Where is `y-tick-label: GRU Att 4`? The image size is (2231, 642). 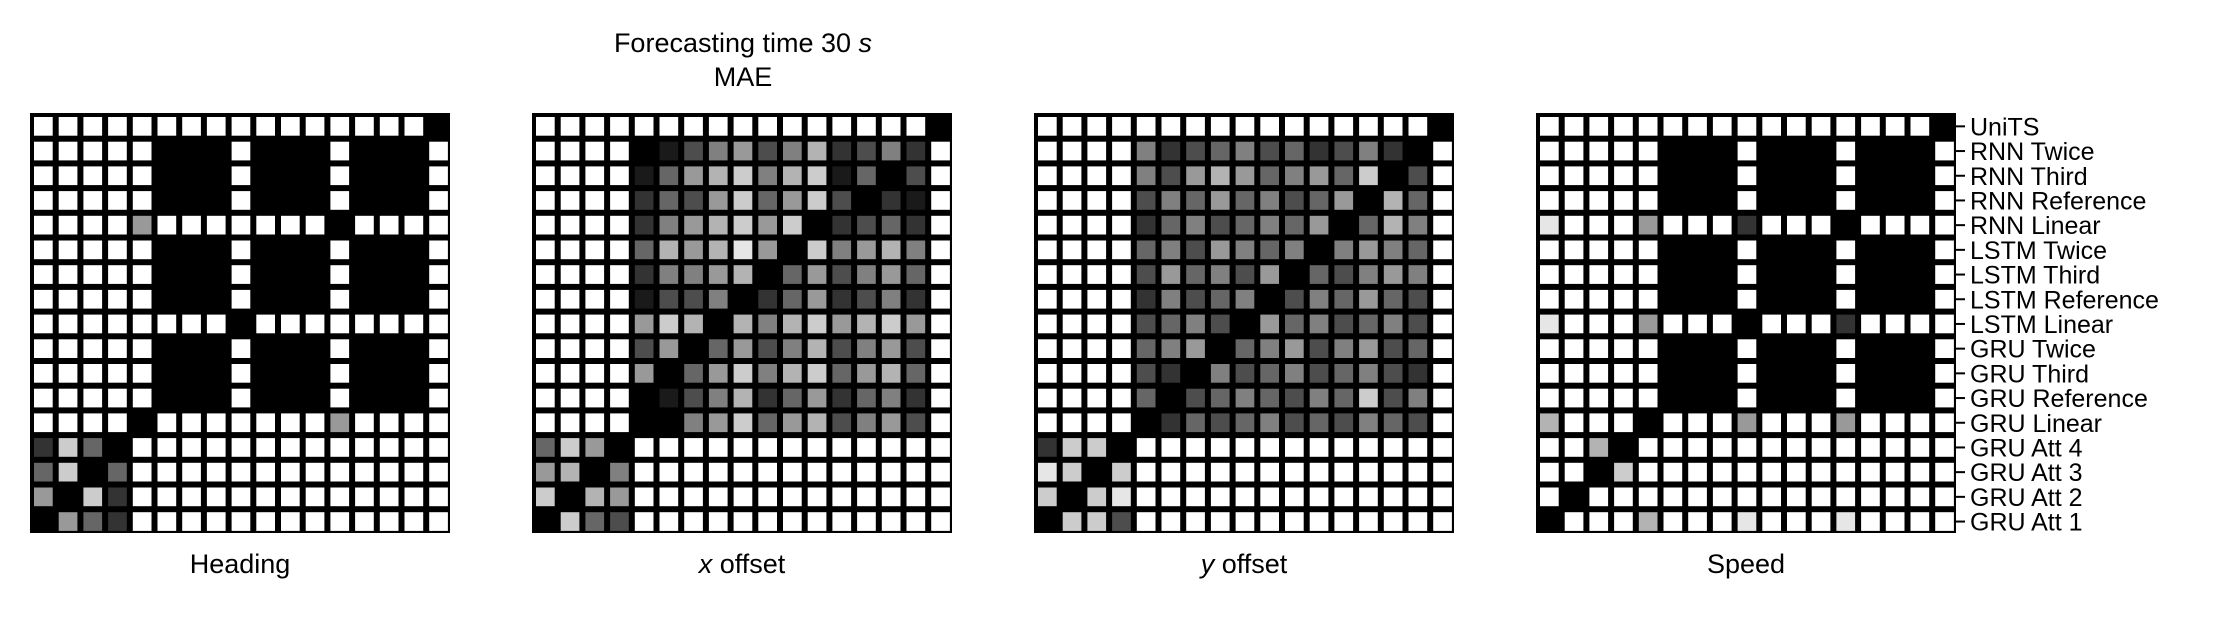
y-tick-label: GRU Att 4 is located at coordinates (2026, 448).